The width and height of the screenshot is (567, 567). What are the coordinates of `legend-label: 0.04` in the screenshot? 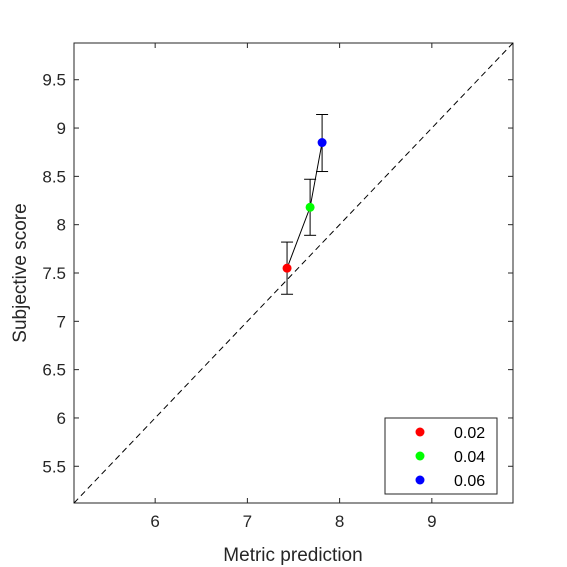 It's located at (469, 457).